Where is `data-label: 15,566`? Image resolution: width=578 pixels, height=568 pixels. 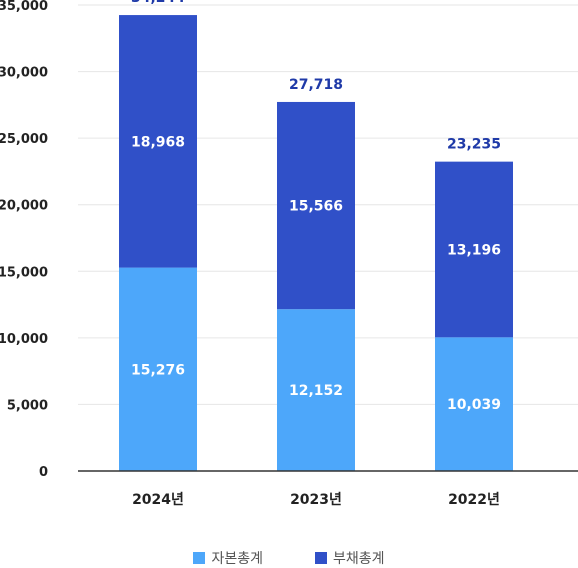
data-label: 15,566 is located at coordinates (316, 207).